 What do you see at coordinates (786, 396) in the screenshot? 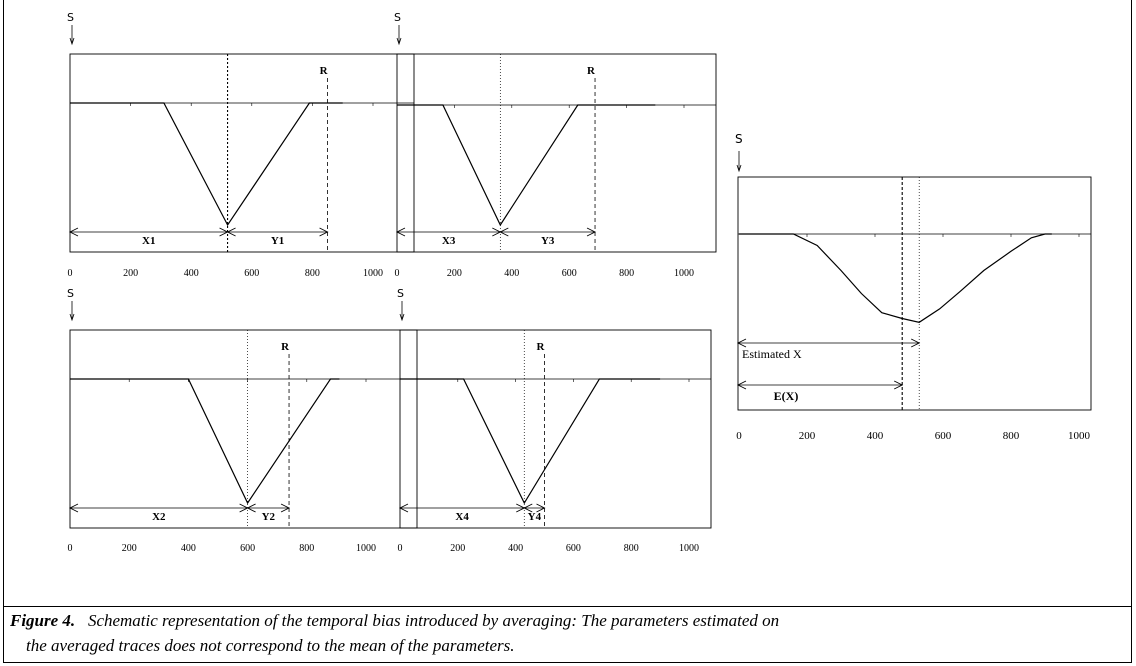
I see `expected-x-label: E(X)` at bounding box center [786, 396].